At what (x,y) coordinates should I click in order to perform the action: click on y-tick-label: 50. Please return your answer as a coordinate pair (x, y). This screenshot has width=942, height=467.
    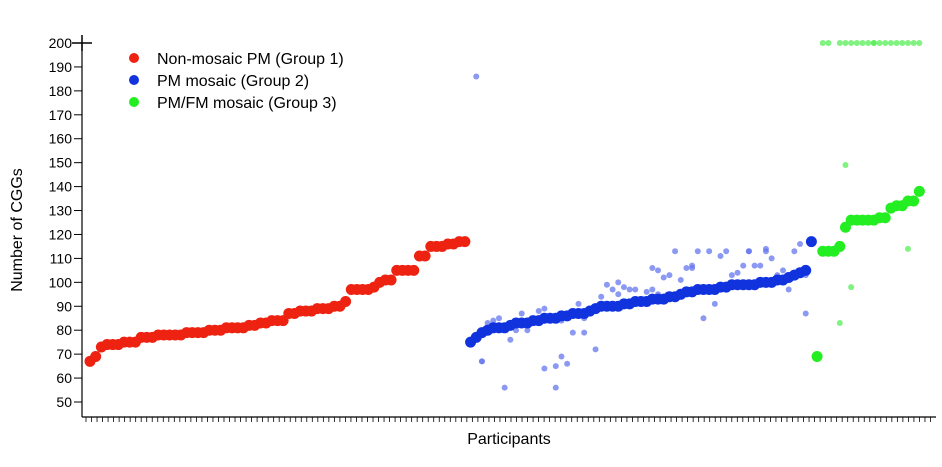
    Looking at the image, I should click on (64, 402).